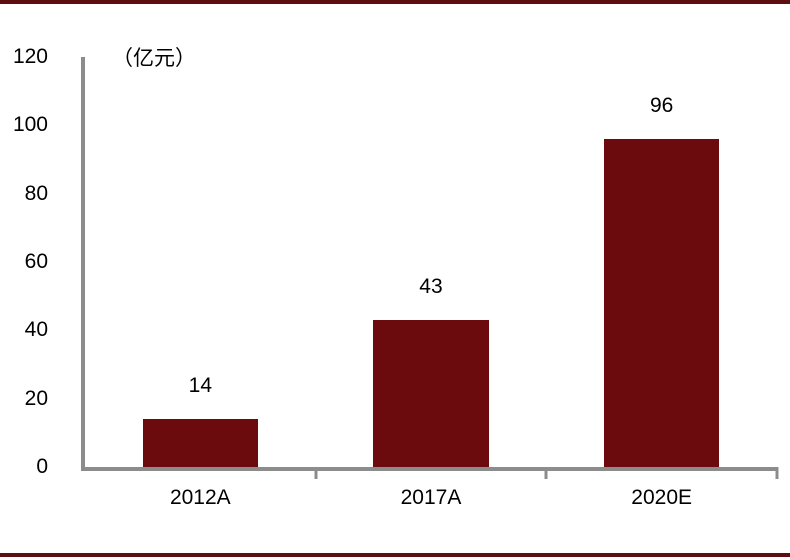 The width and height of the screenshot is (790, 560). I want to click on x-axis-label-2012A: 2012A, so click(200, 497).